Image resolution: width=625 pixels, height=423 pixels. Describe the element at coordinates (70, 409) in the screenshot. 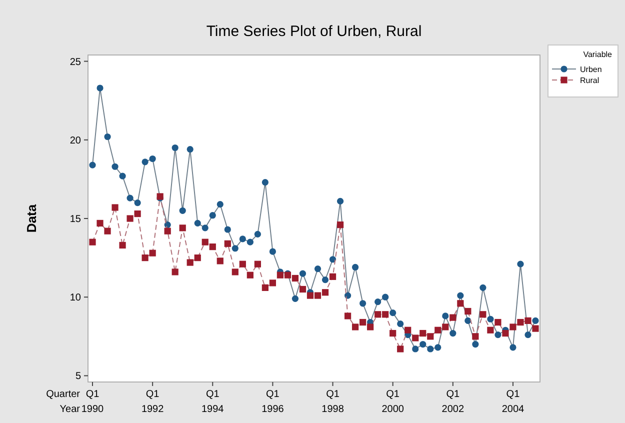

I see `text: Year` at that location.